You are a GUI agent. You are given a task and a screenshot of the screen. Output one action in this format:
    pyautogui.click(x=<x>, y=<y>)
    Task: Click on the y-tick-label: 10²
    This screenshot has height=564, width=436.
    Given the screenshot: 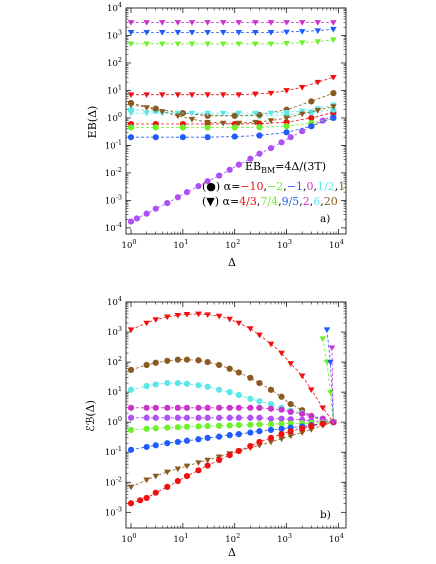 What is the action you would take?
    pyautogui.click(x=114, y=62)
    